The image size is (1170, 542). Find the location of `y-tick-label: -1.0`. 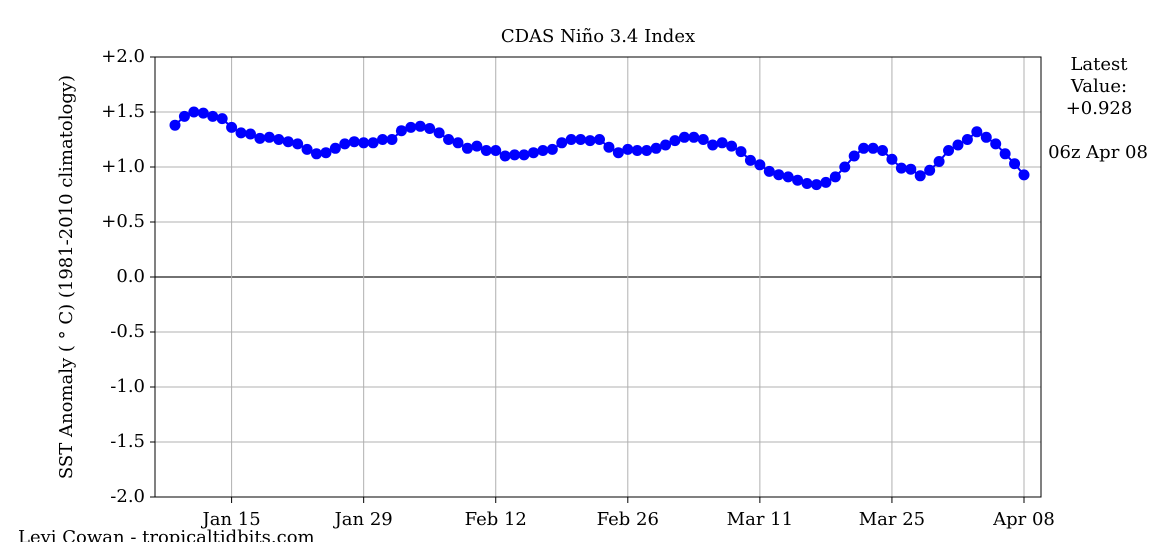

y-tick-label: -1.0 is located at coordinates (127, 386).